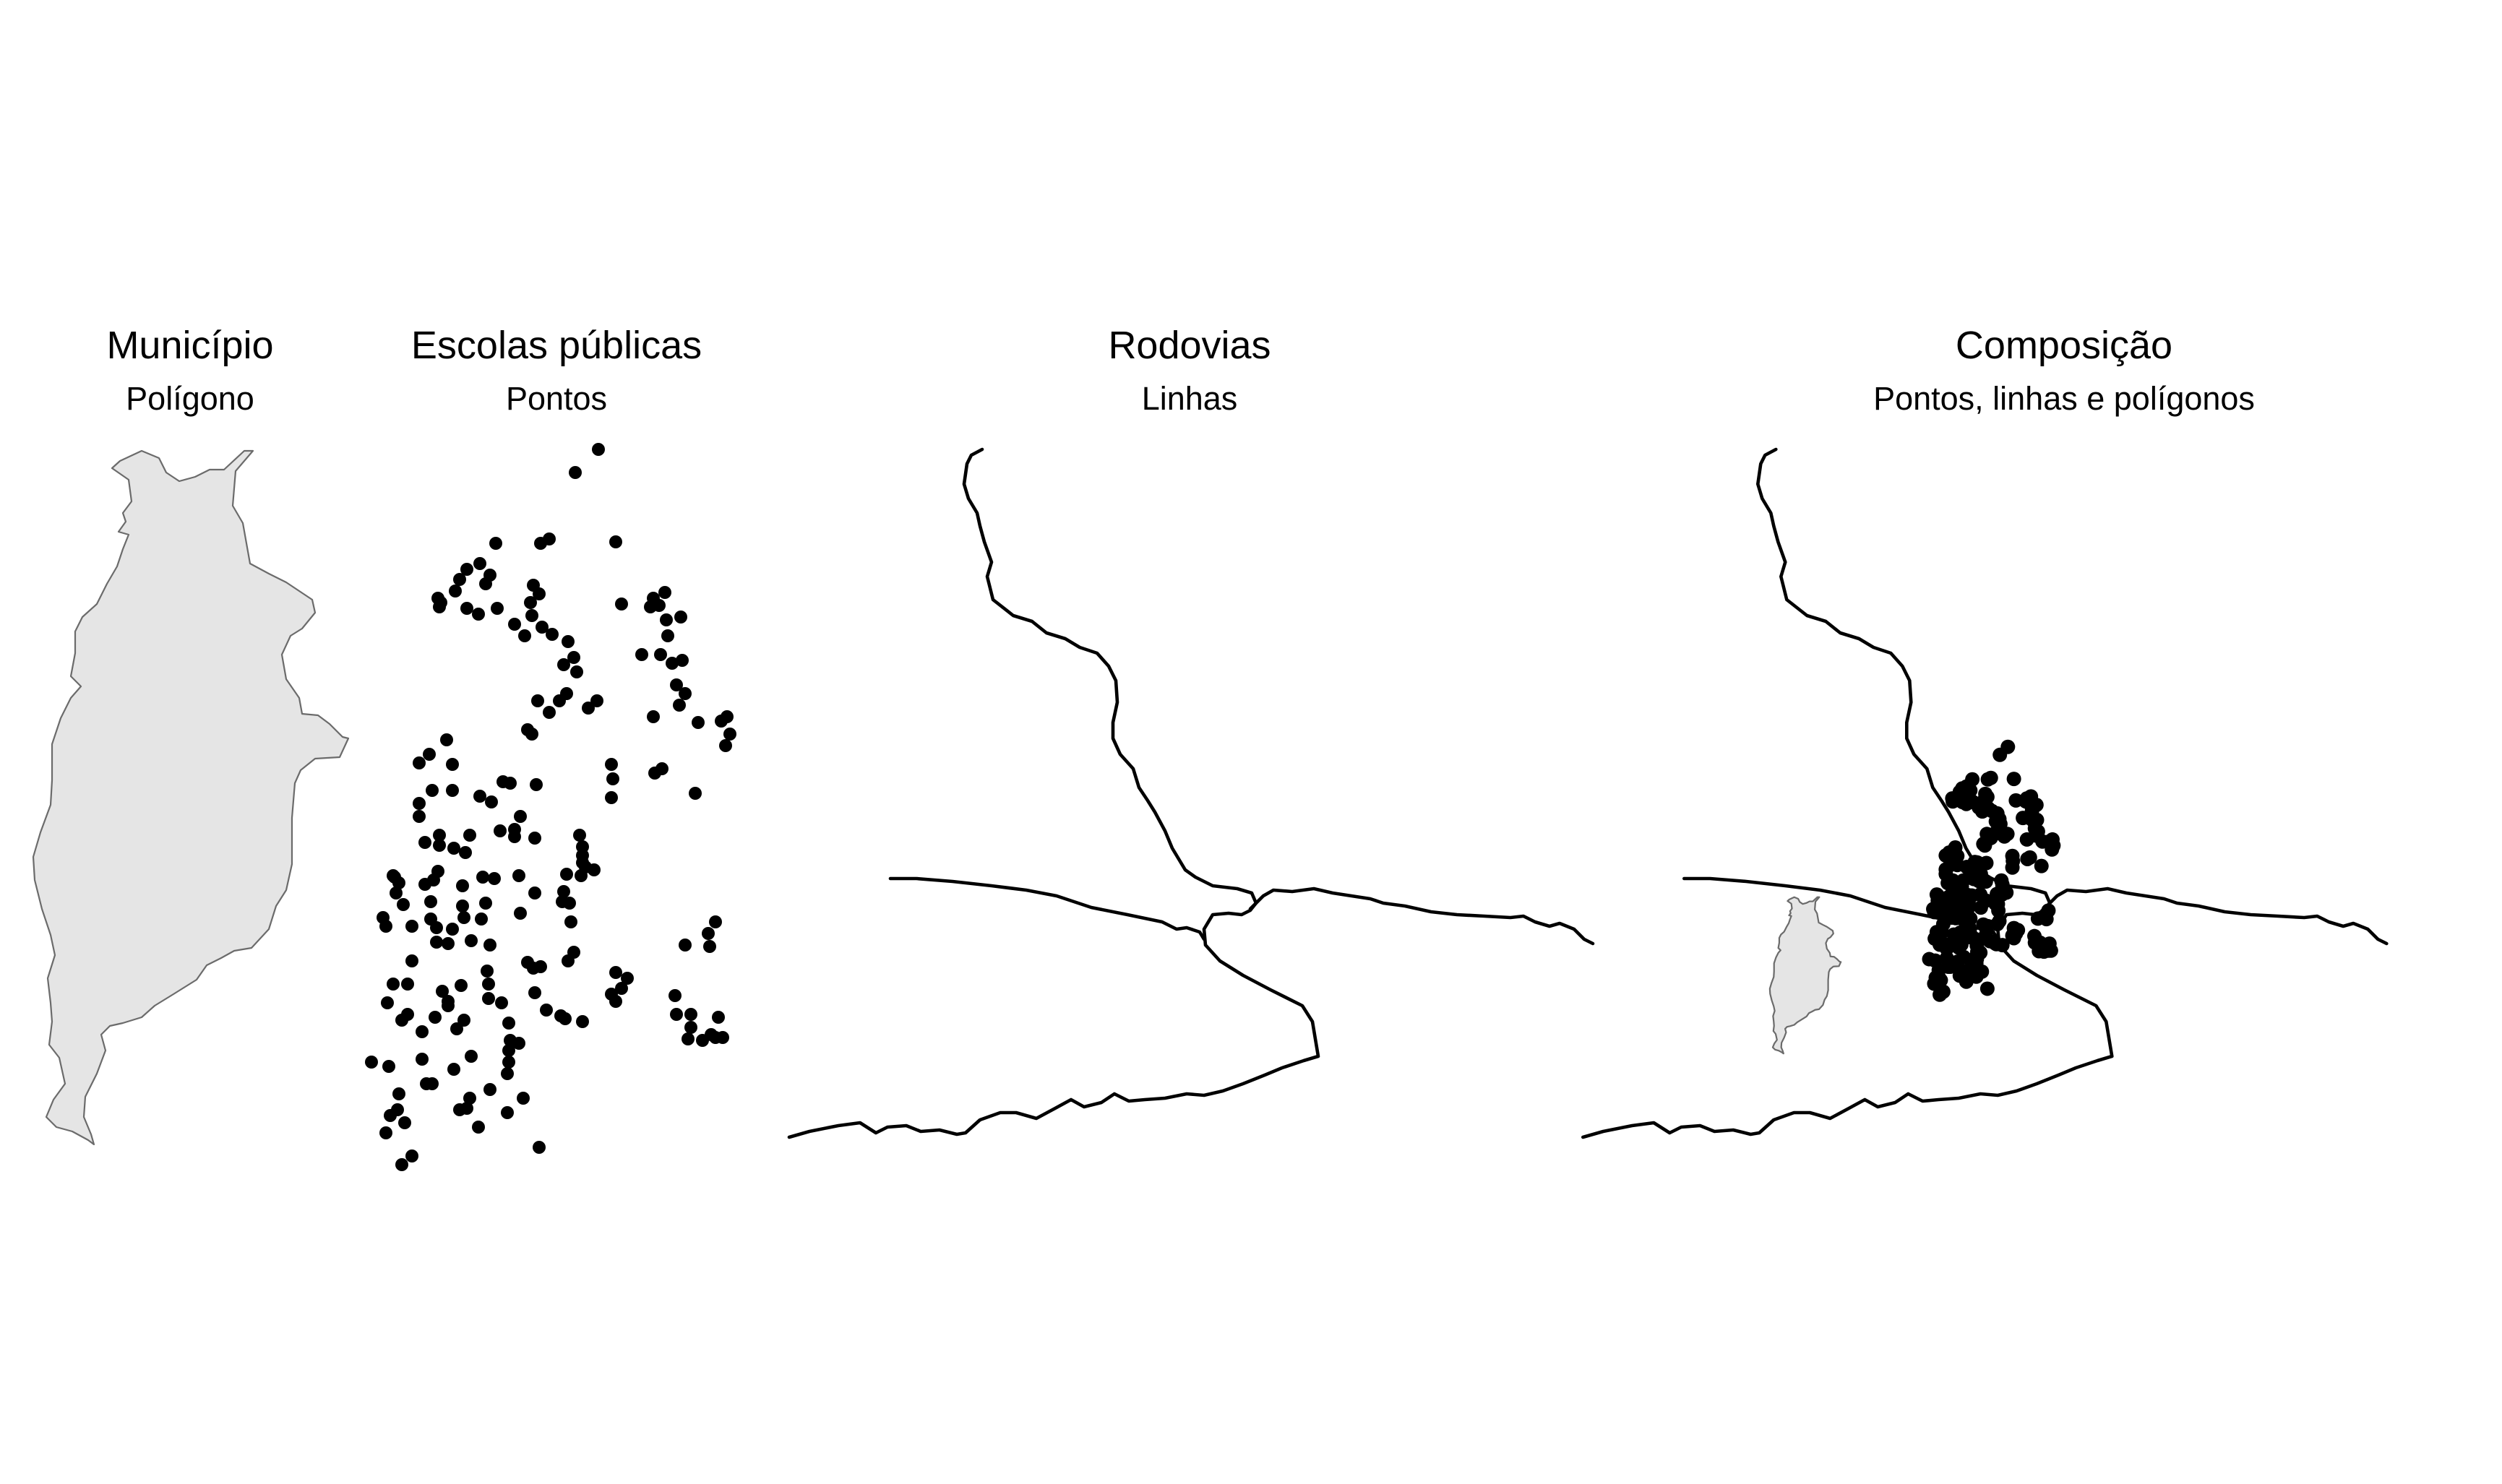  What do you see at coordinates (2064, 398) in the screenshot?
I see `panel-composicao-subtitle: Pontos, linhas e polígonos` at bounding box center [2064, 398].